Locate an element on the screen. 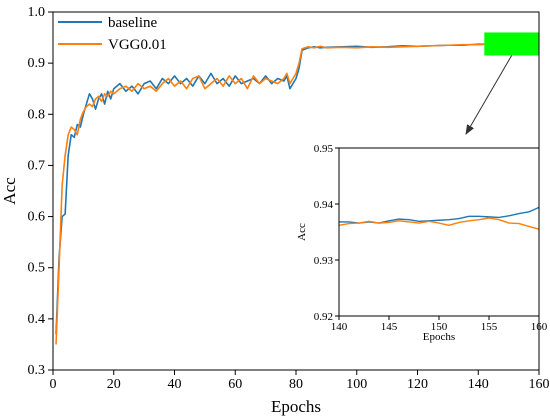 Image resolution: width=550 pixels, height=419 pixels. inset-series-line-vgg001 is located at coordinates (439, 223).